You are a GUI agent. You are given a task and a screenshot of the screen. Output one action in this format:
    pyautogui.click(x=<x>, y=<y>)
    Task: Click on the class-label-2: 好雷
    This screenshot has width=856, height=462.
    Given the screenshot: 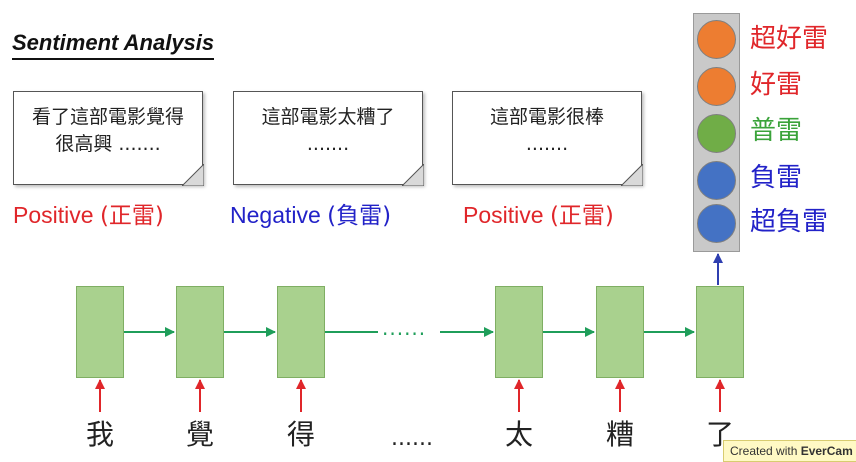 What is the action you would take?
    pyautogui.click(x=776, y=85)
    